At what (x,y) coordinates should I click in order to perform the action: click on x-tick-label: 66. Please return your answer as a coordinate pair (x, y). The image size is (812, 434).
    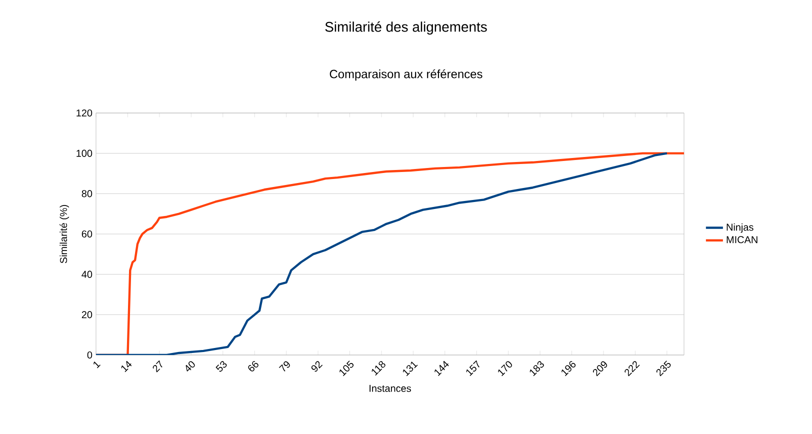
    Looking at the image, I should click on (253, 366).